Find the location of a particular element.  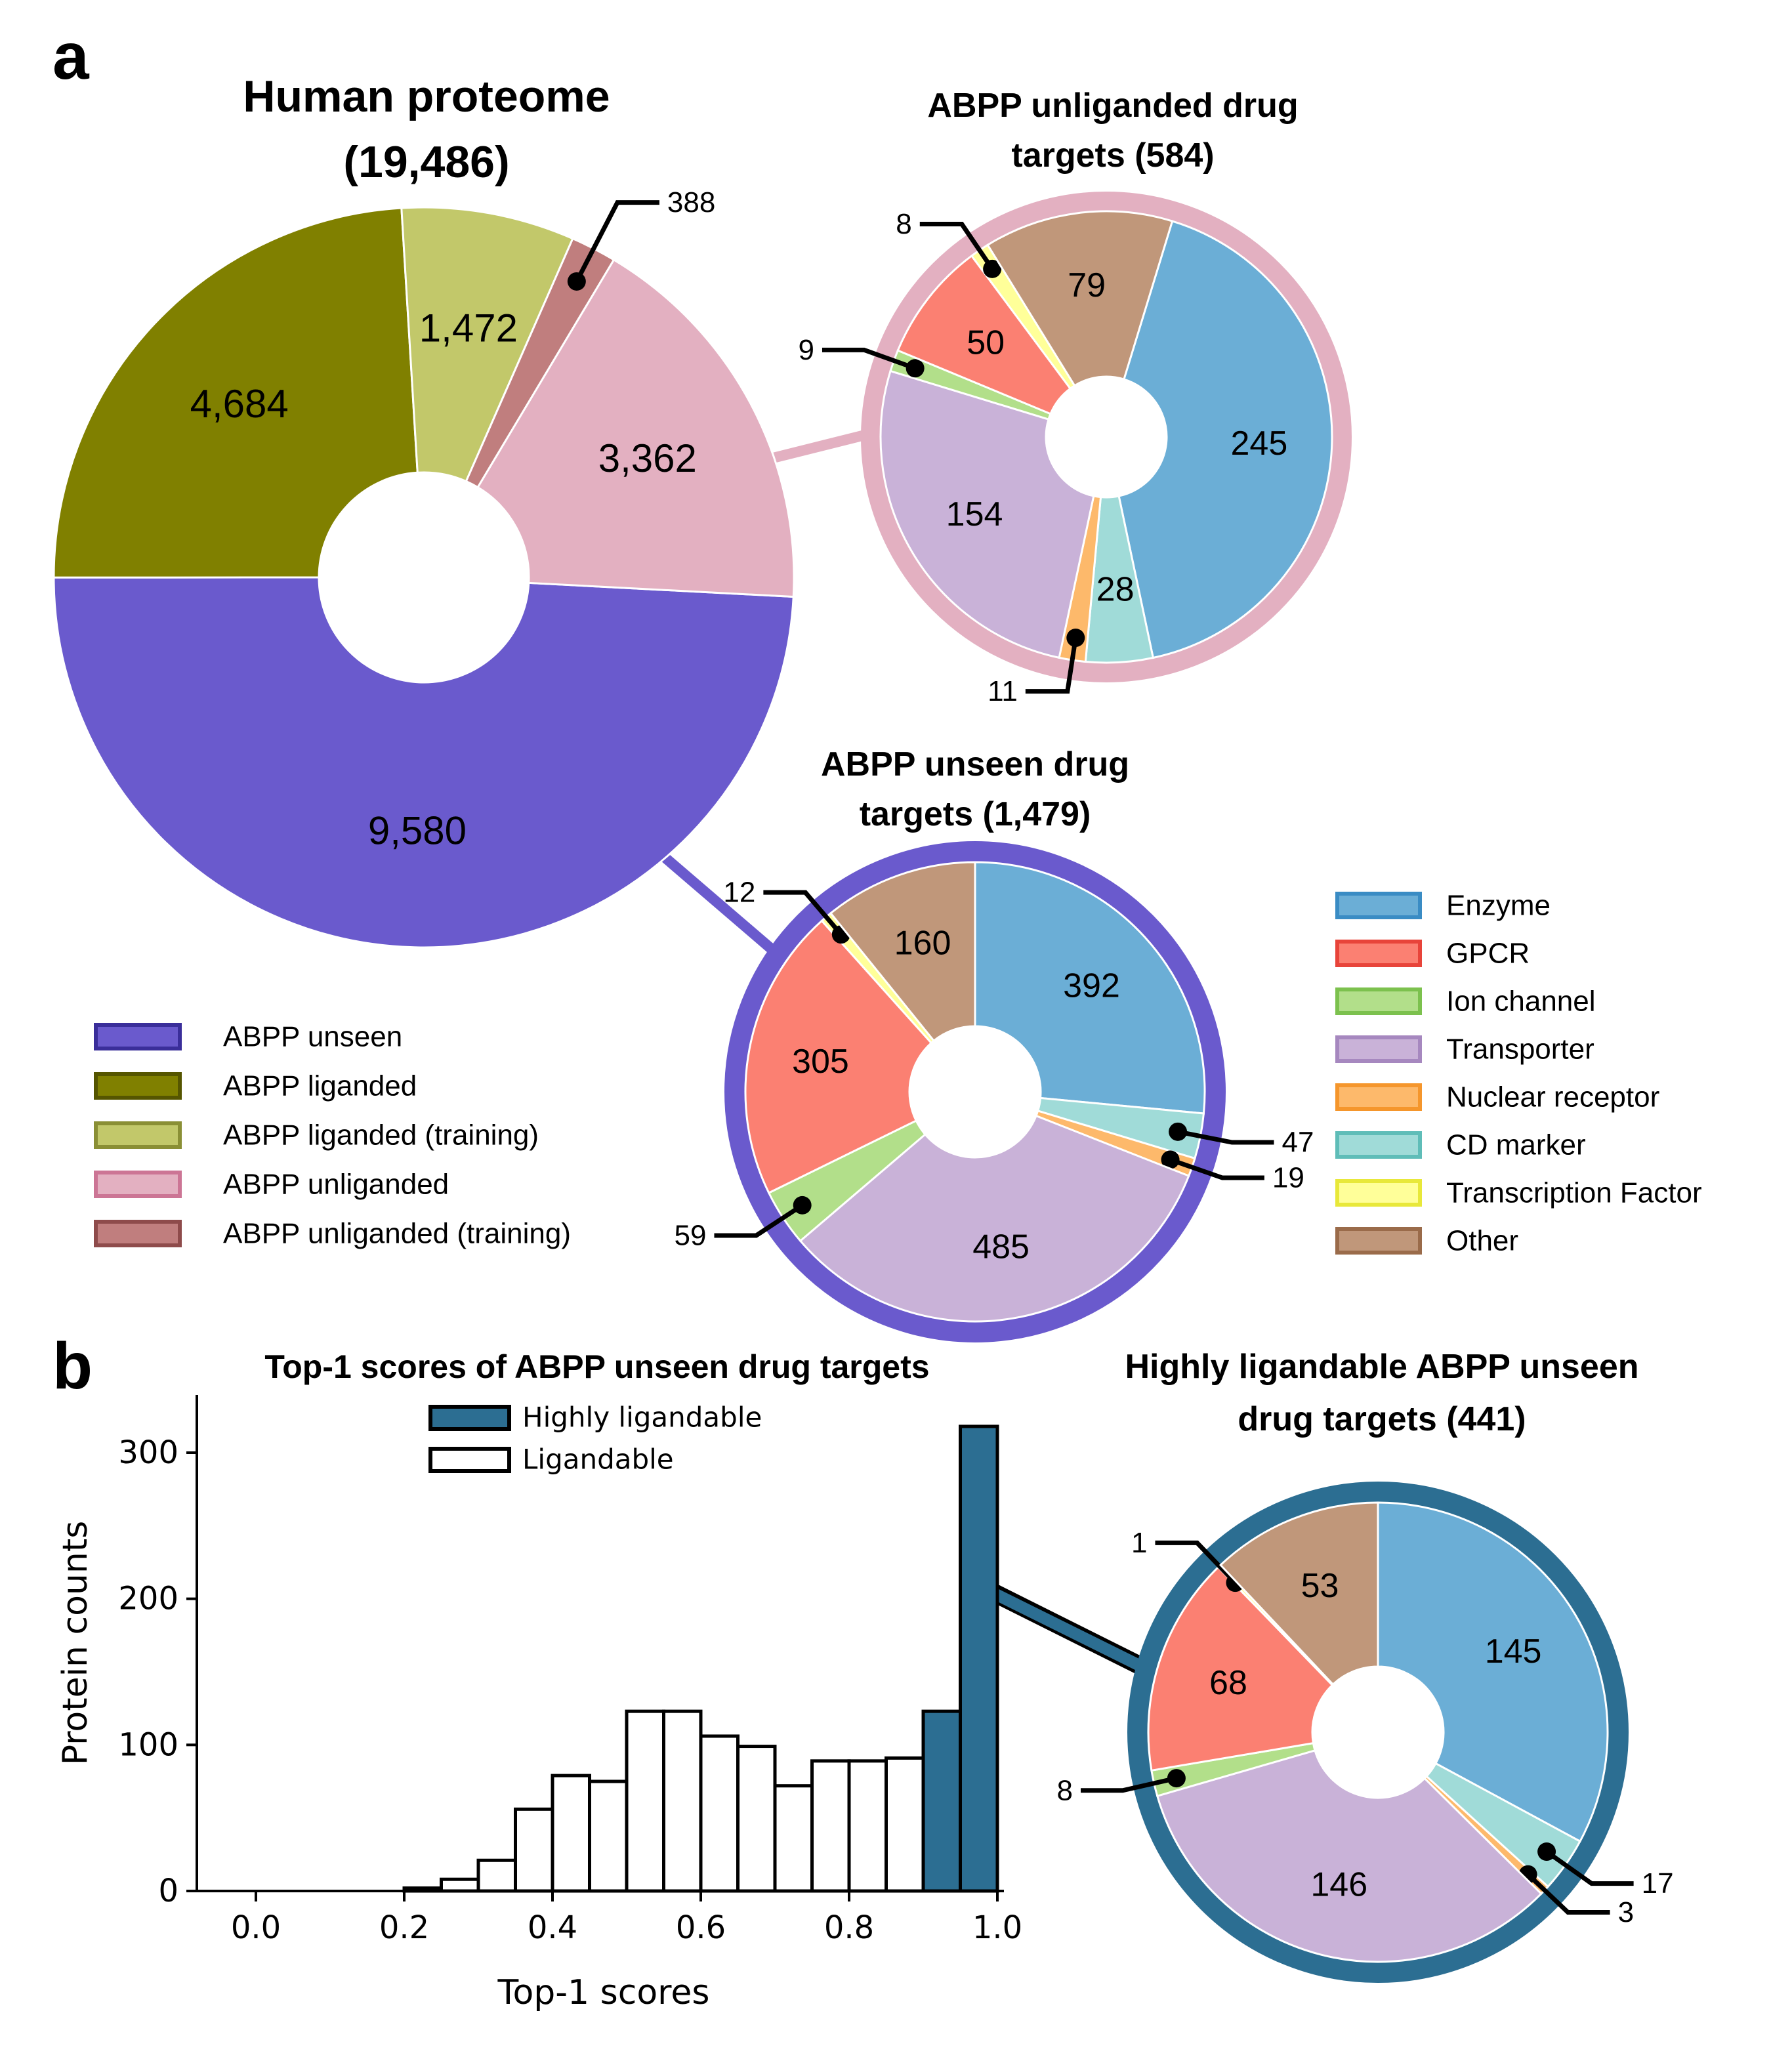

pie-highly: 145 173 146 8 68 1 53 is located at coordinates (1365, 1733).